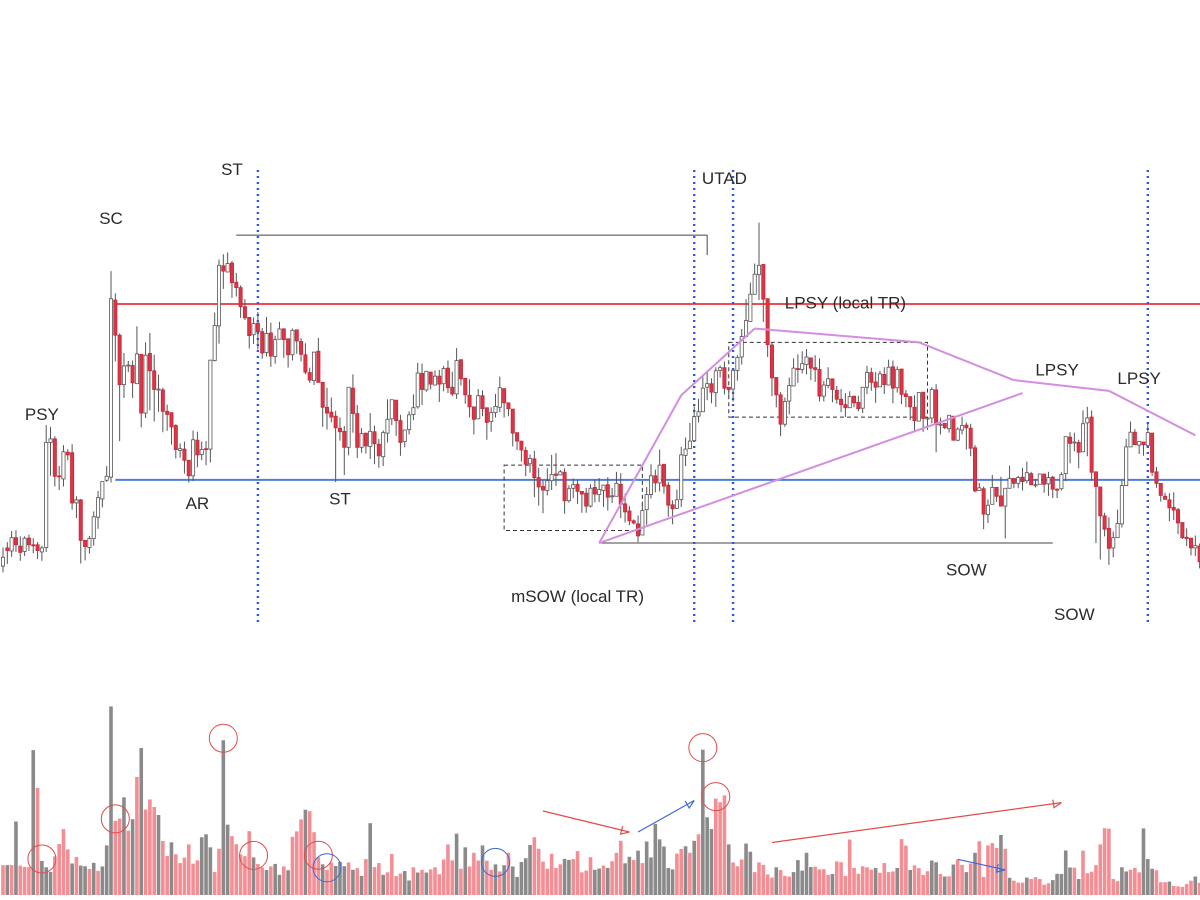 This screenshot has width=1200, height=900. Describe the element at coordinates (573, 498) in the screenshot. I see `range-box` at that location.